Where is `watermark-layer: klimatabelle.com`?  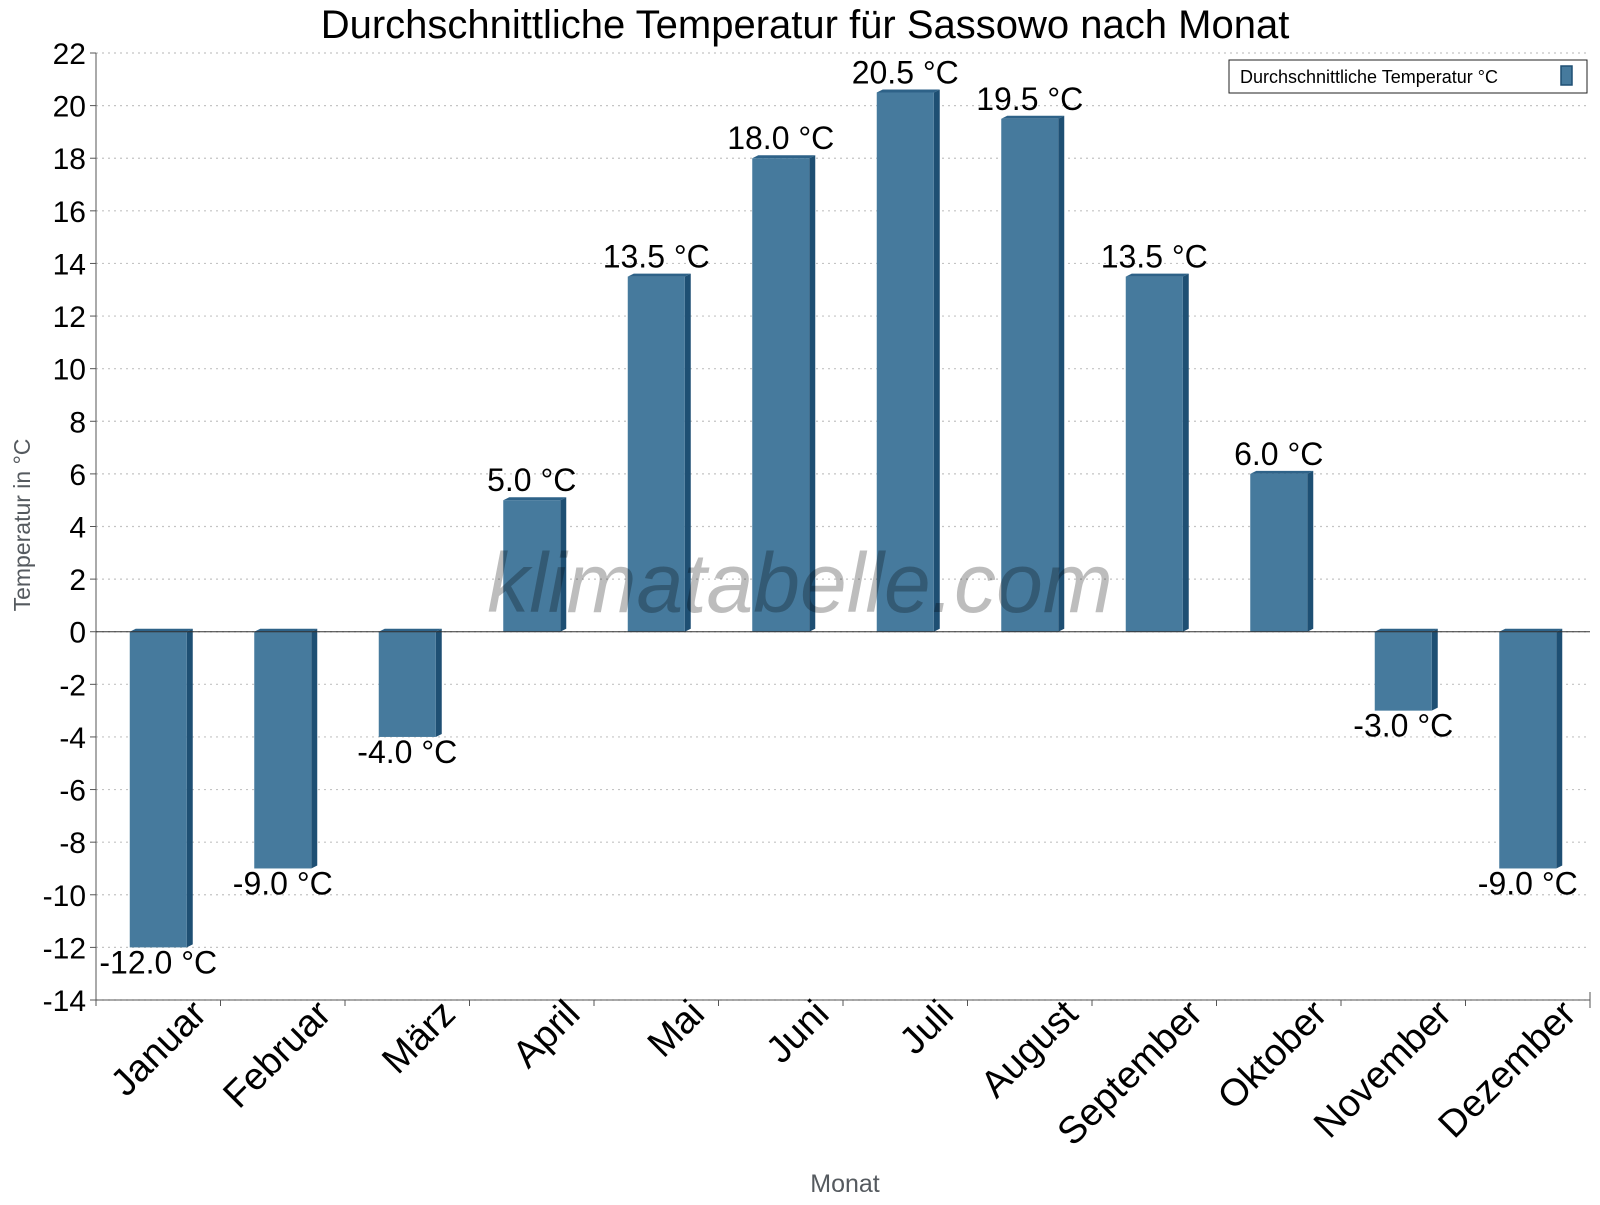 watermark-layer: klimatabelle.com is located at coordinates (800, 583).